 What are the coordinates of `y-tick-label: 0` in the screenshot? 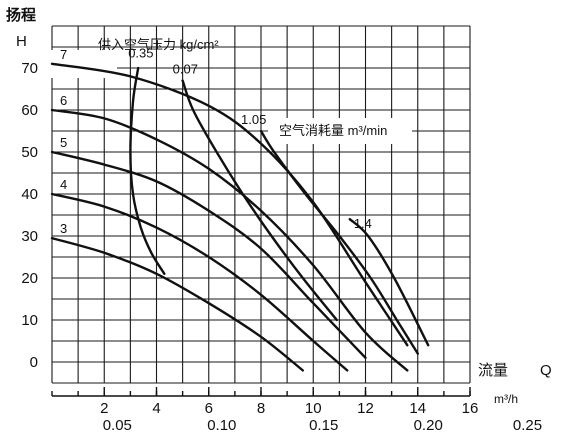 It's located at (34, 362).